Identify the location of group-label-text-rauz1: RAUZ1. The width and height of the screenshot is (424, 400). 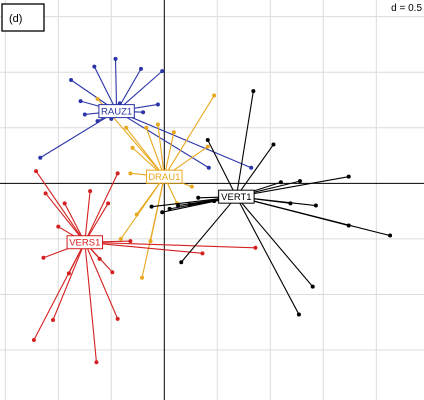
(116, 112).